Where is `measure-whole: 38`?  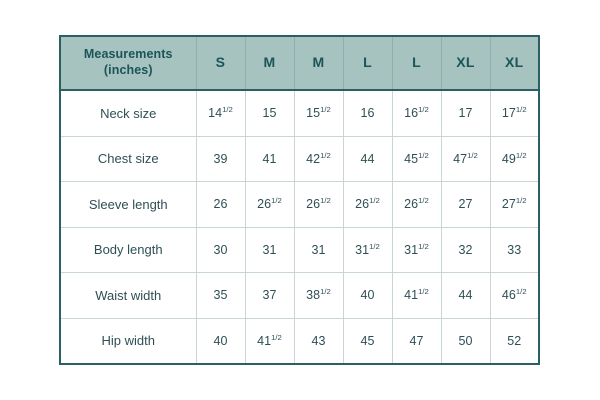
measure-whole: 38 is located at coordinates (313, 295).